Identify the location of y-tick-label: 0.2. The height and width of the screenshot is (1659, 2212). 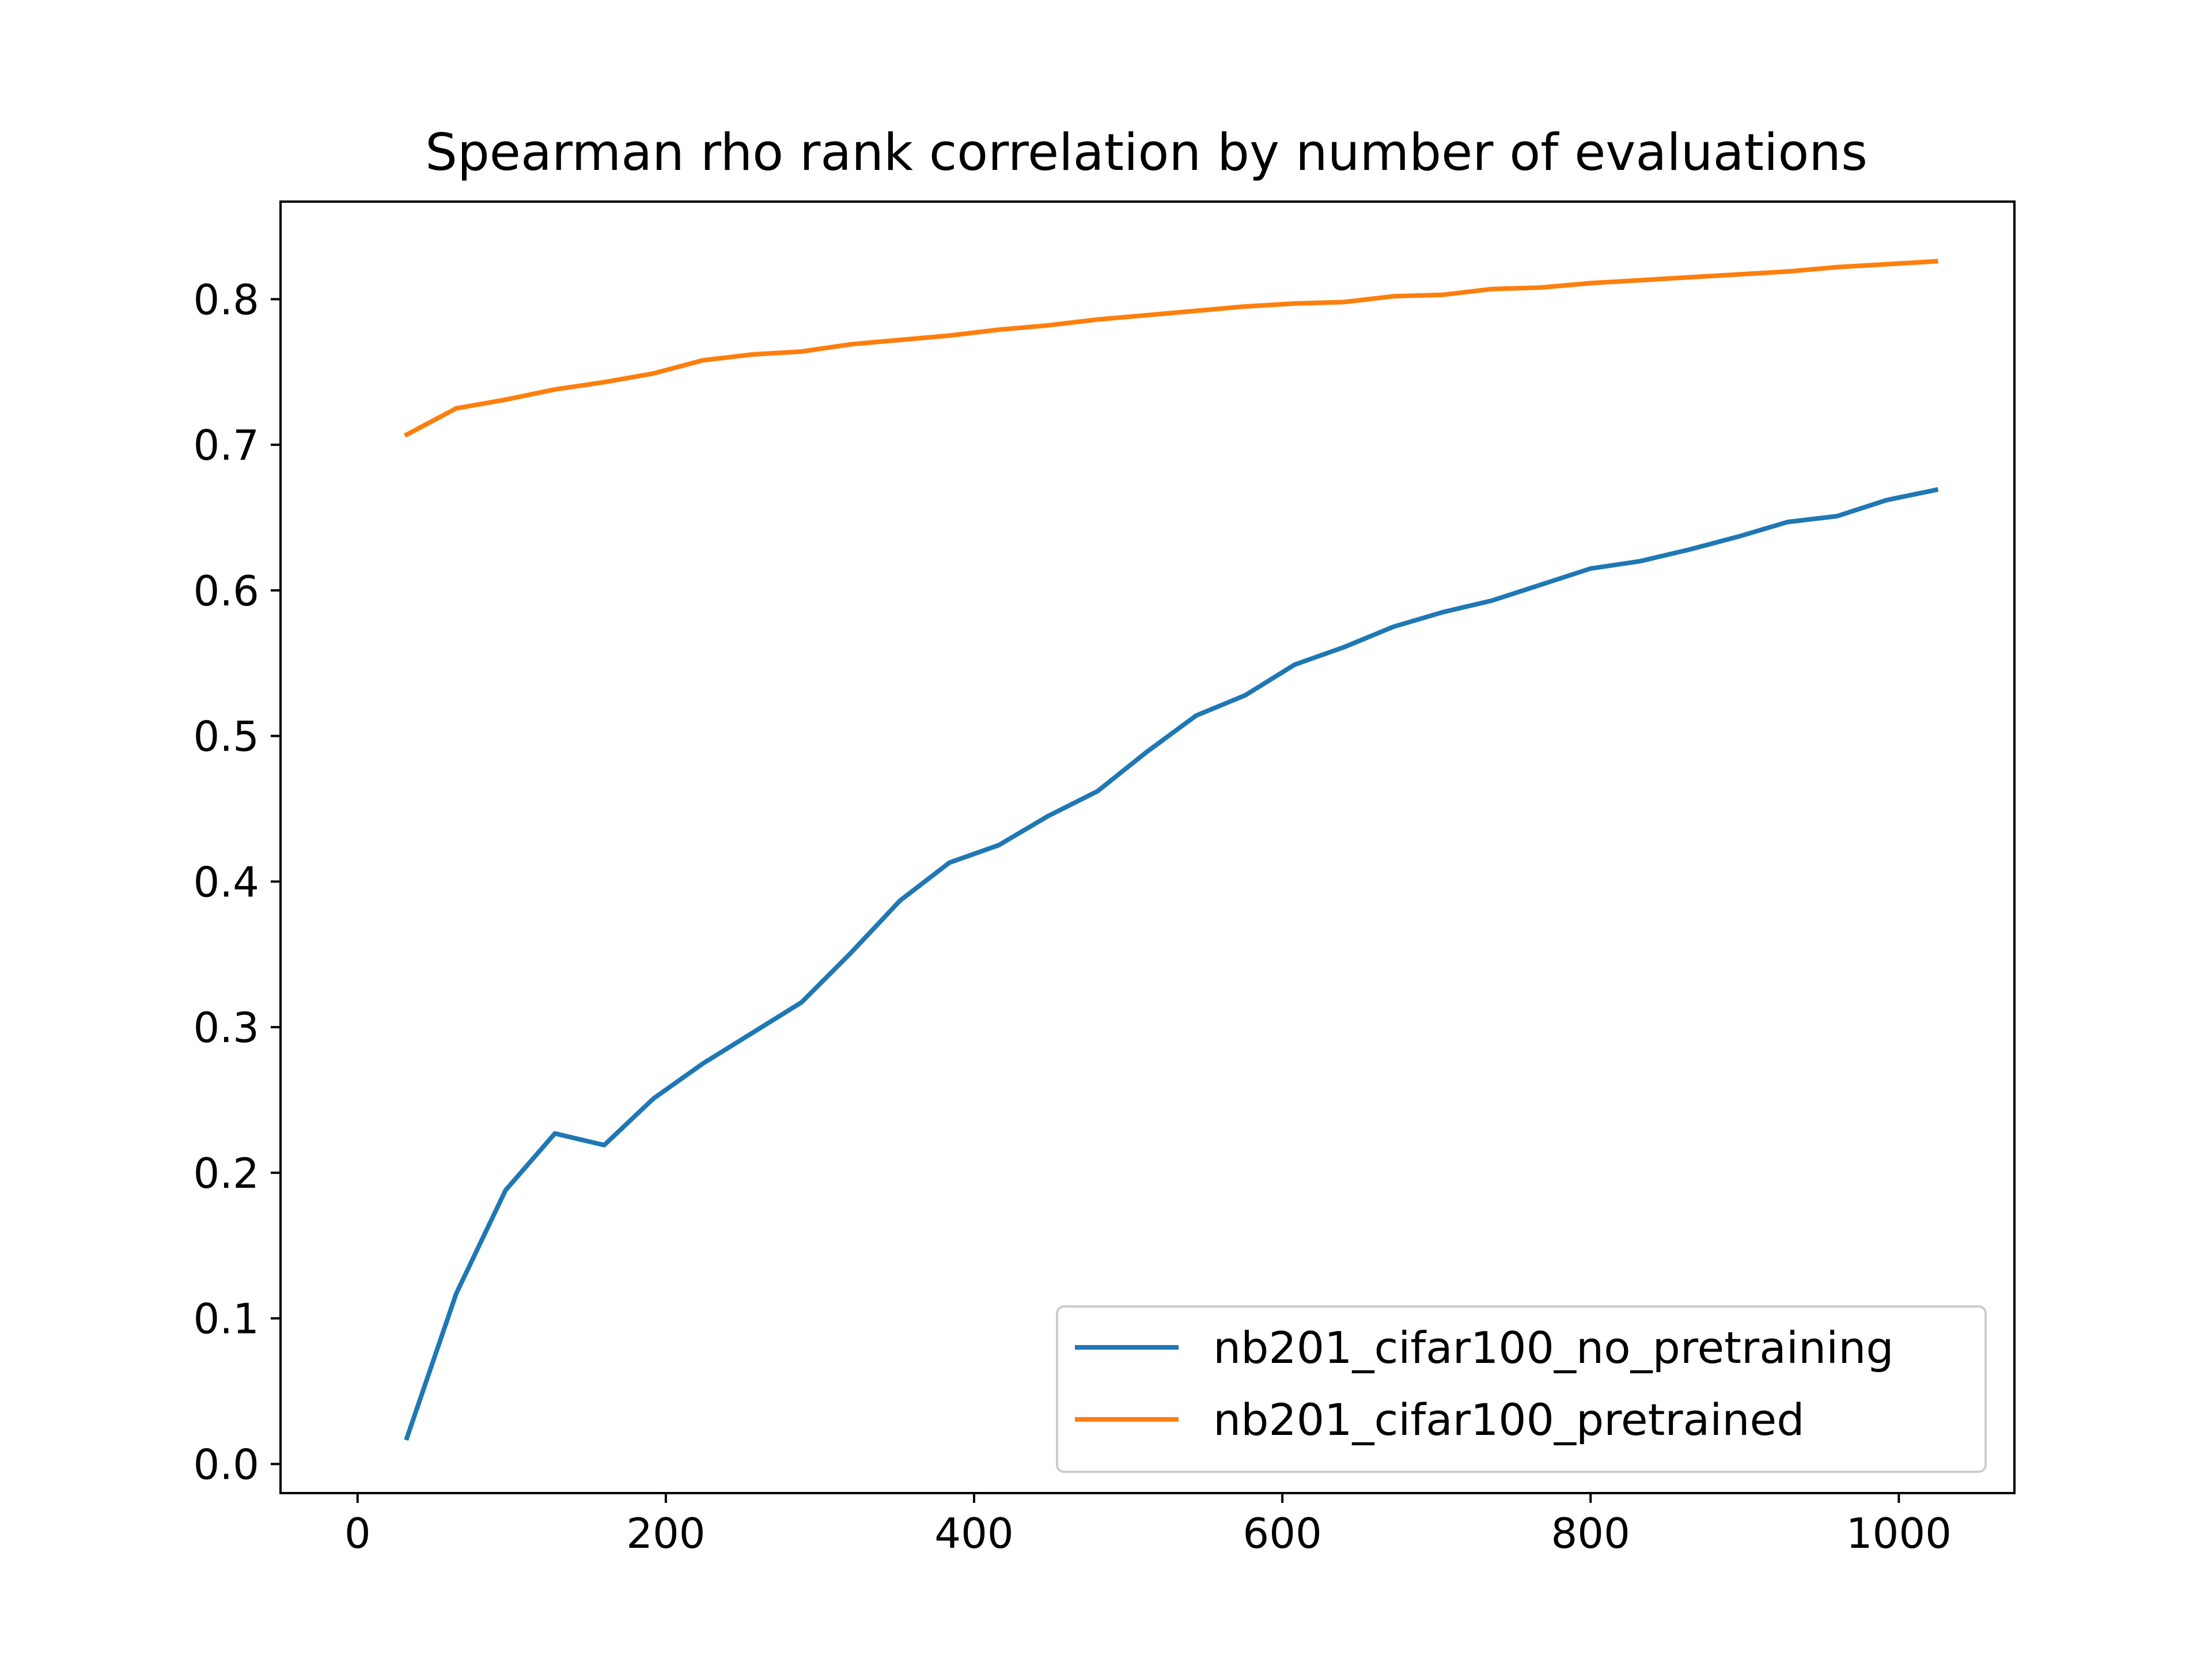
(226, 1173).